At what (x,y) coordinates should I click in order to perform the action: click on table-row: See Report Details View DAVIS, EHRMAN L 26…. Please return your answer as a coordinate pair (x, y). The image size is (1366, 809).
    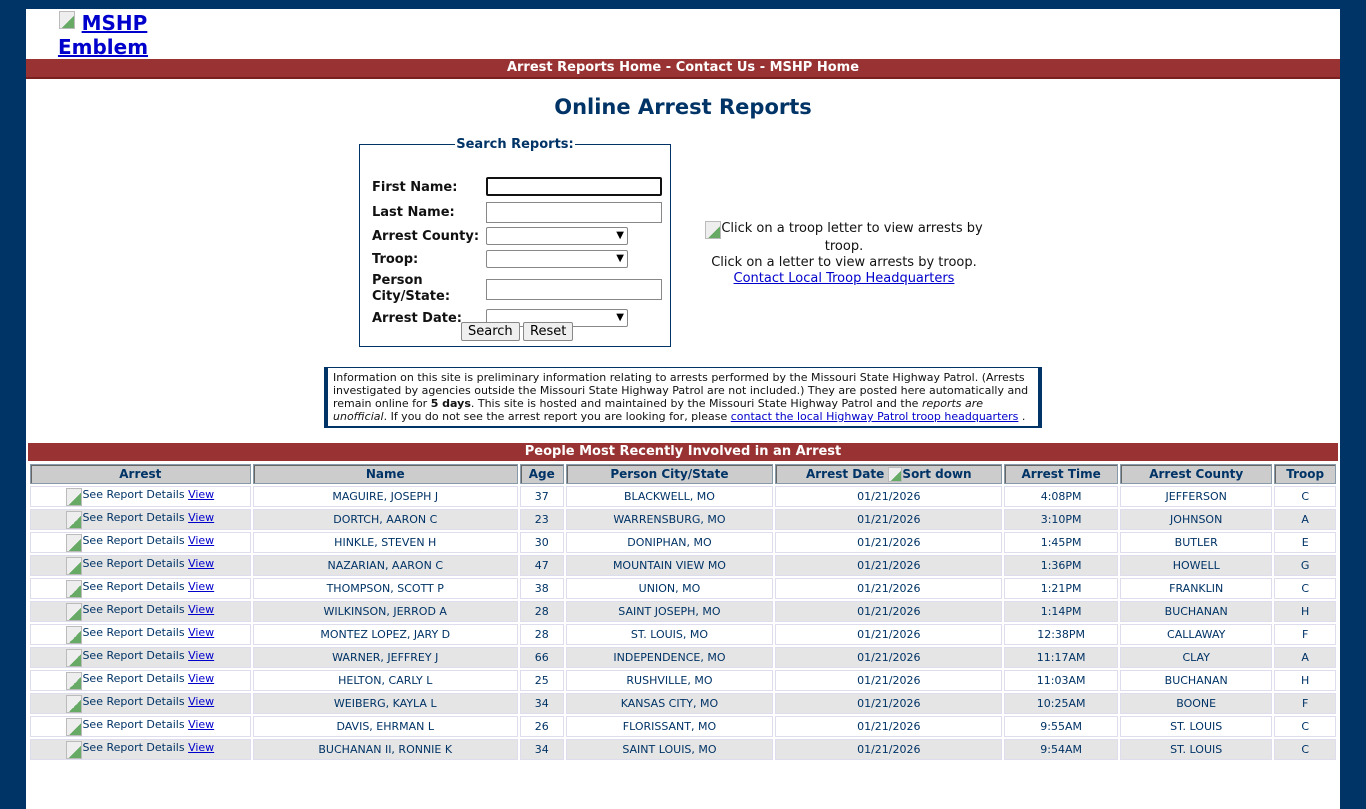
    Looking at the image, I should click on (683, 726).